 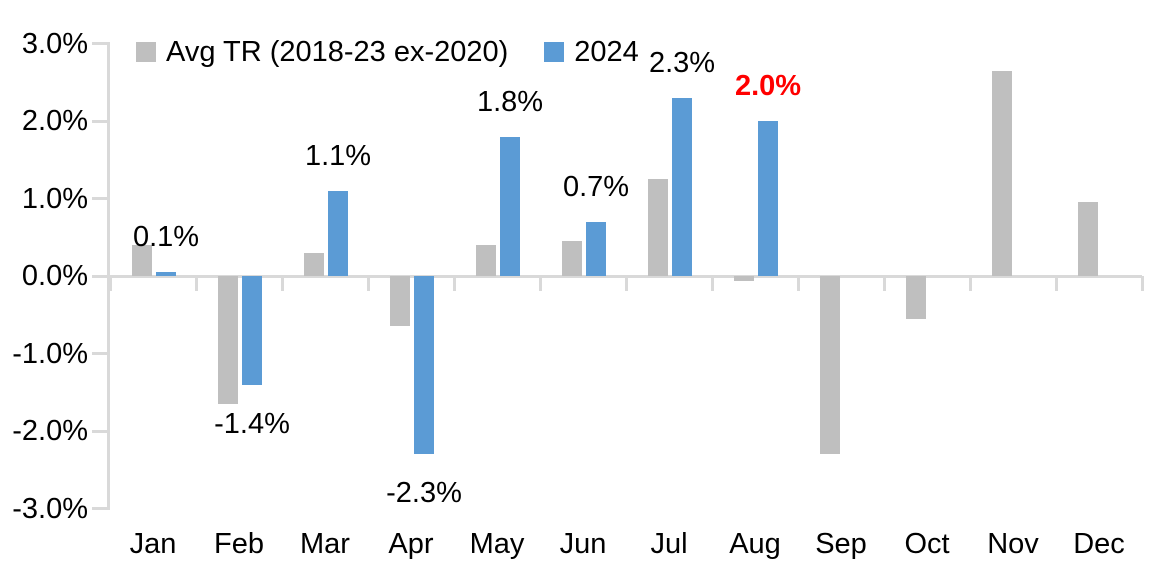 I want to click on legend-label-avg-tr: Avg TR (2018-23 ex-2020), so click(x=337, y=51).